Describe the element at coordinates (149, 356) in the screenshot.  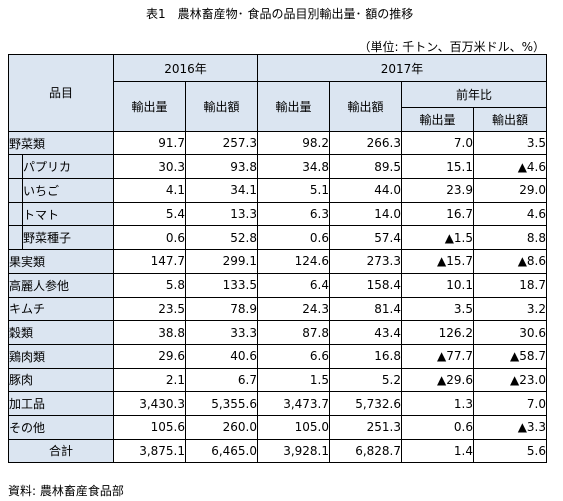
I see `cell-2016-volume: 29.6` at that location.